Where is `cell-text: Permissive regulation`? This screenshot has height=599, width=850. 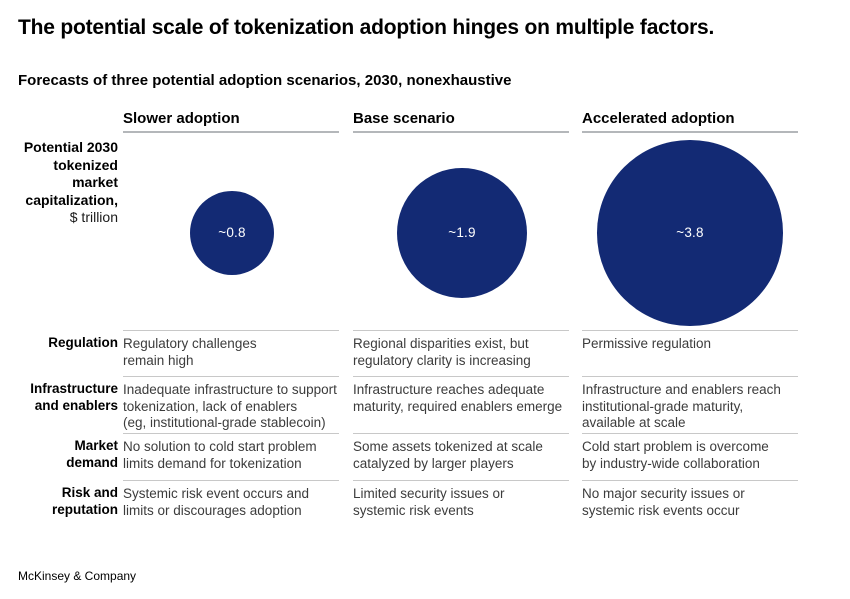 cell-text: Permissive regulation is located at coordinates (647, 343).